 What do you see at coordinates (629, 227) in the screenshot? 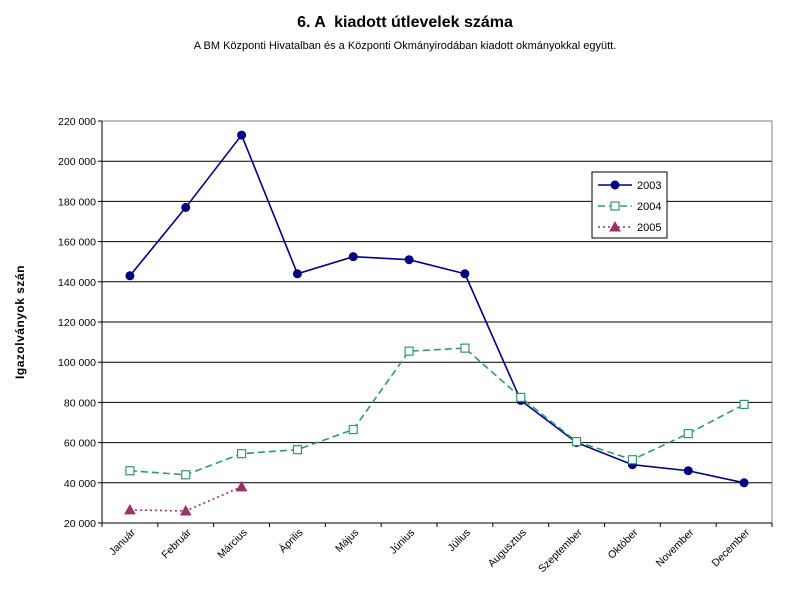
I see `legend-item: 2005` at bounding box center [629, 227].